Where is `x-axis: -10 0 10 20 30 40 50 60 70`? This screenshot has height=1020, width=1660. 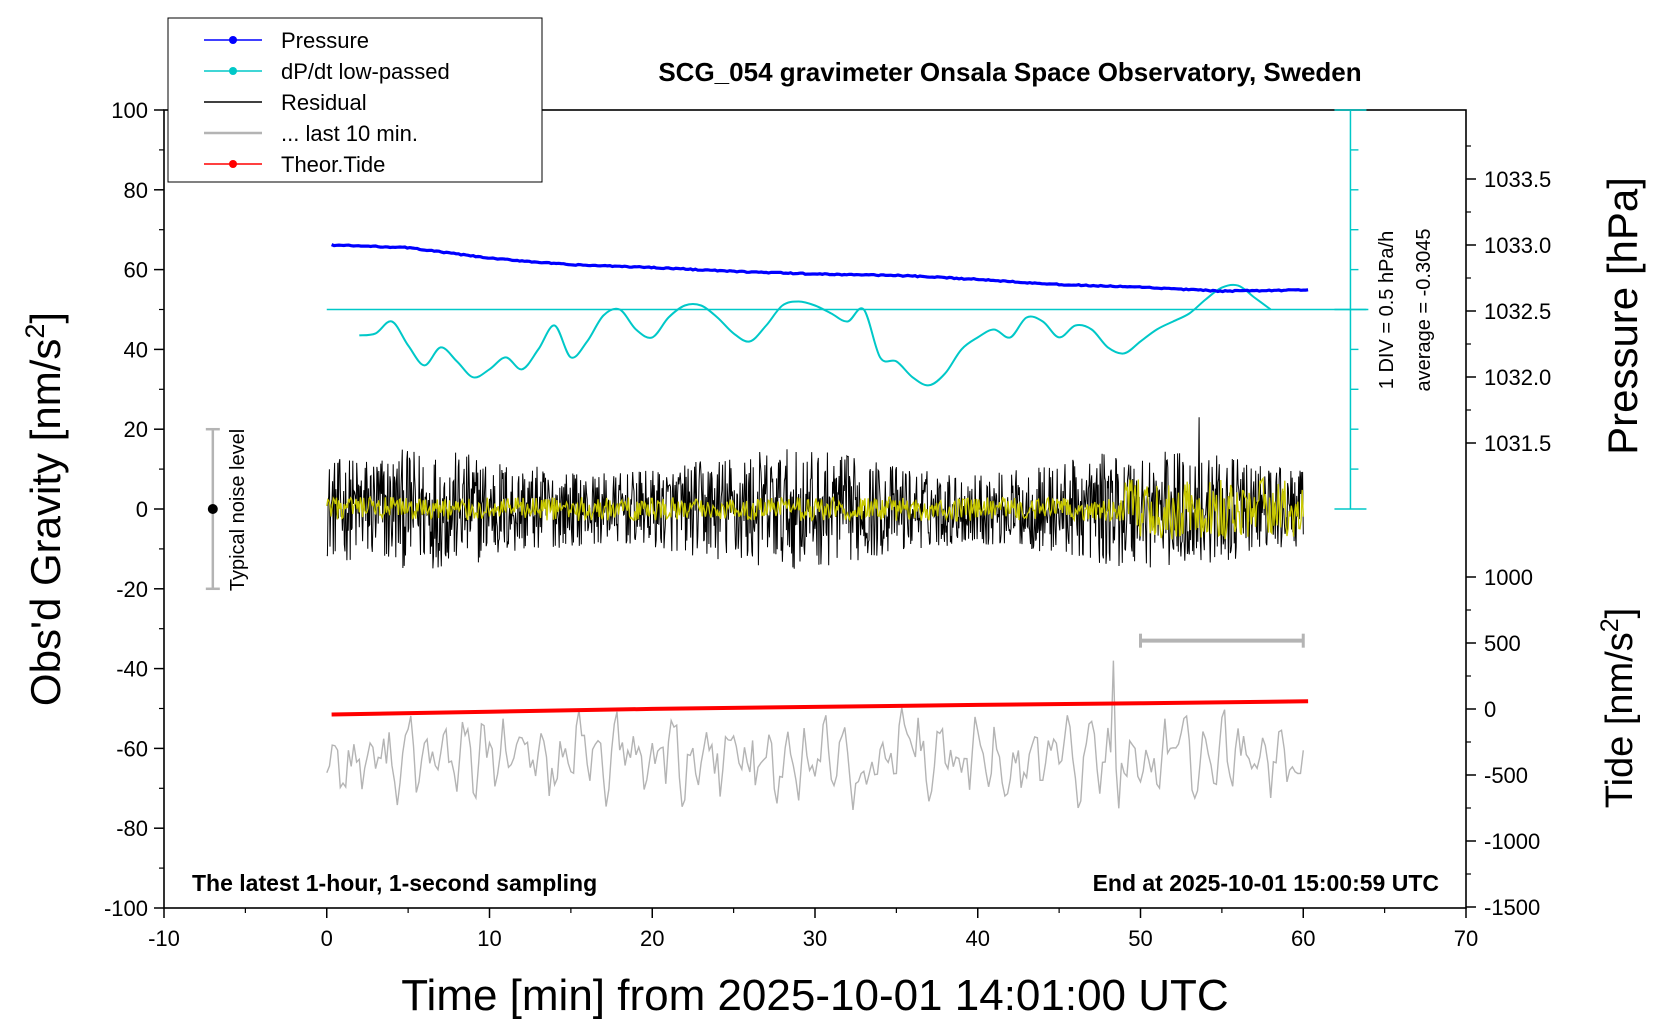
x-axis: -10 0 10 20 30 40 50 60 70 is located at coordinates (813, 929).